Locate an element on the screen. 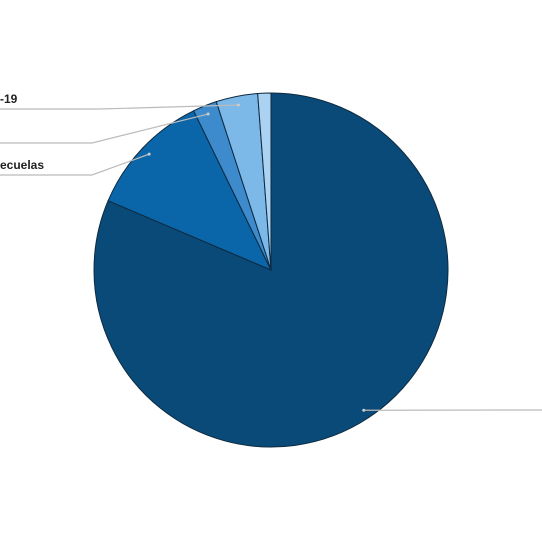 The image size is (542, 542). slice-label: -19 is located at coordinates (9, 99).